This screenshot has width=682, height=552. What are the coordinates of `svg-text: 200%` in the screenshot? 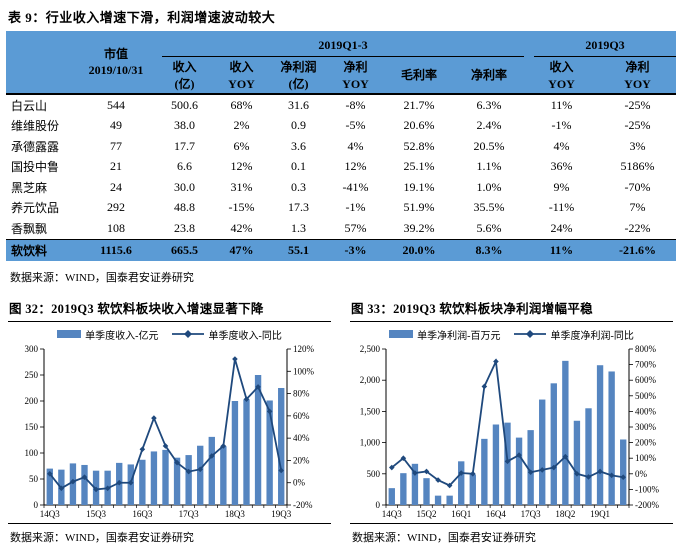 It's located at (646, 442).